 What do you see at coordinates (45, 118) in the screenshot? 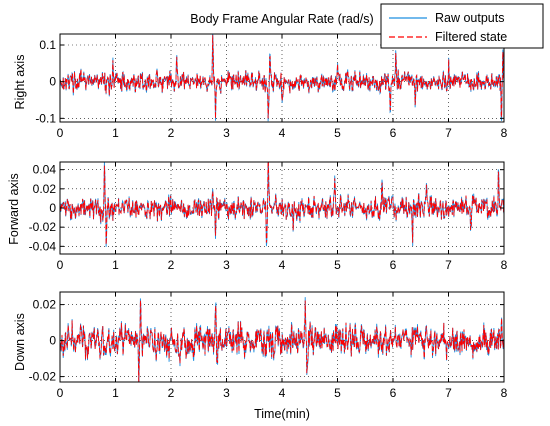
I see `y-tick-label: -0.1` at bounding box center [45, 118].